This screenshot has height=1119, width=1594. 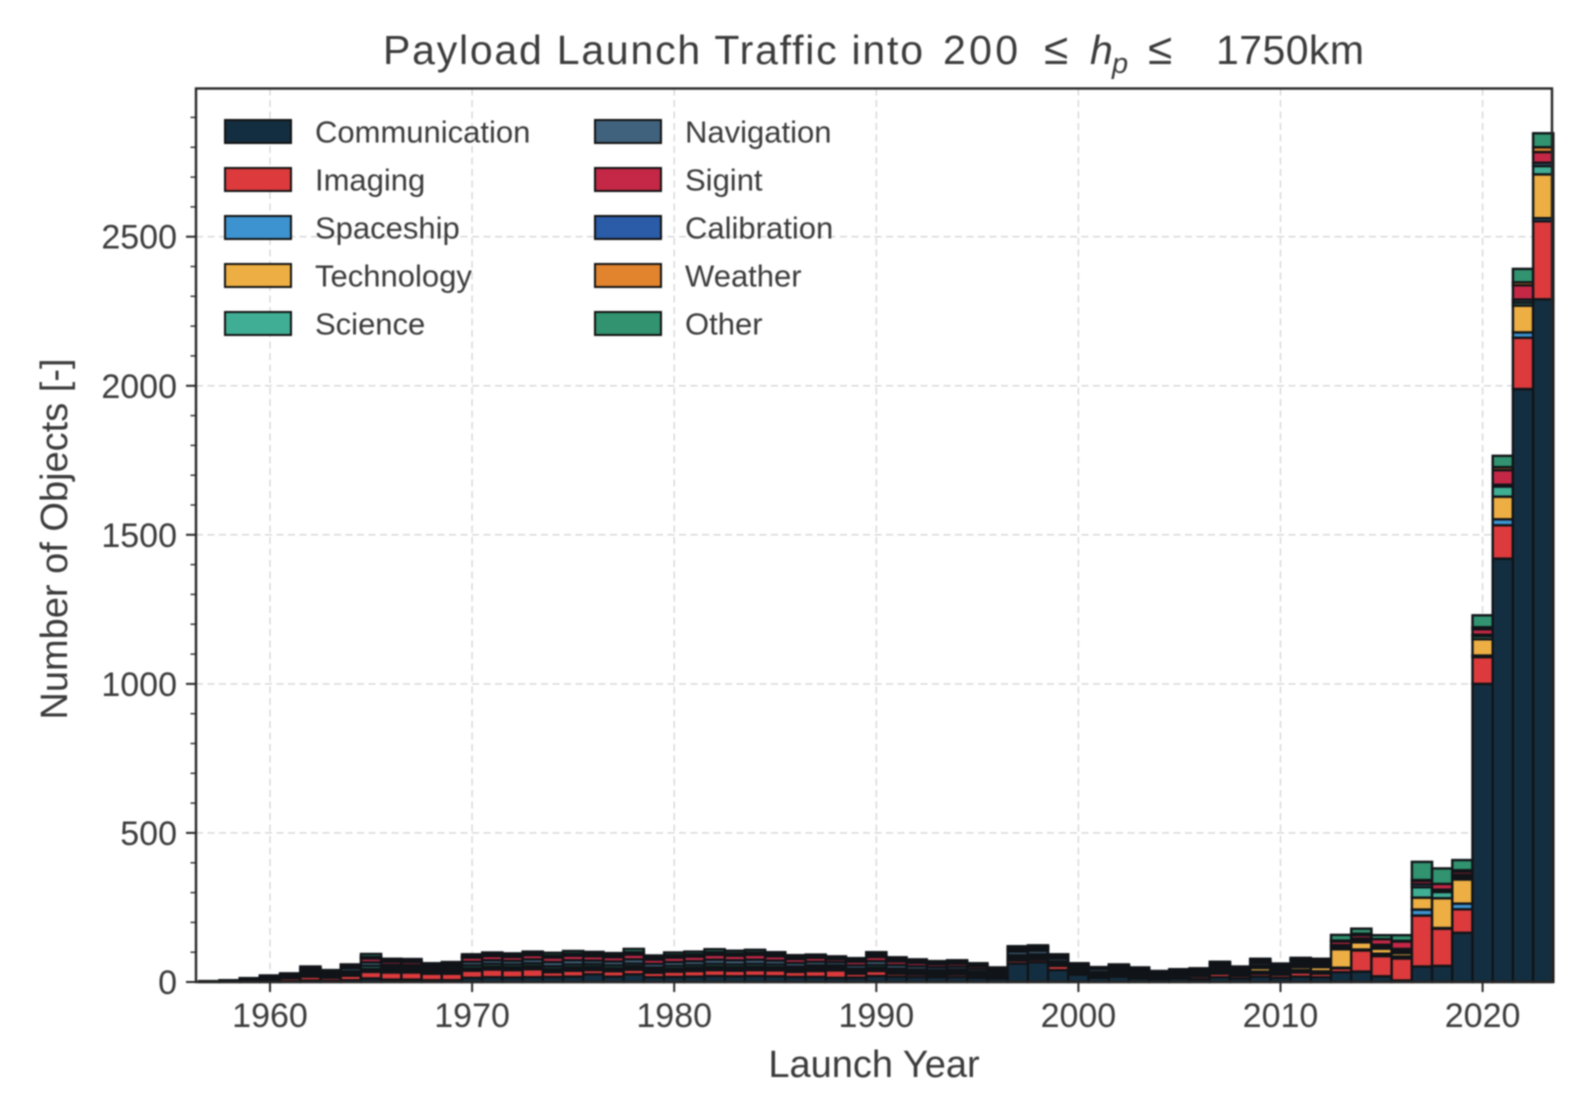 What do you see at coordinates (980, 50) in the screenshot?
I see `svg-text: 200` at bounding box center [980, 50].